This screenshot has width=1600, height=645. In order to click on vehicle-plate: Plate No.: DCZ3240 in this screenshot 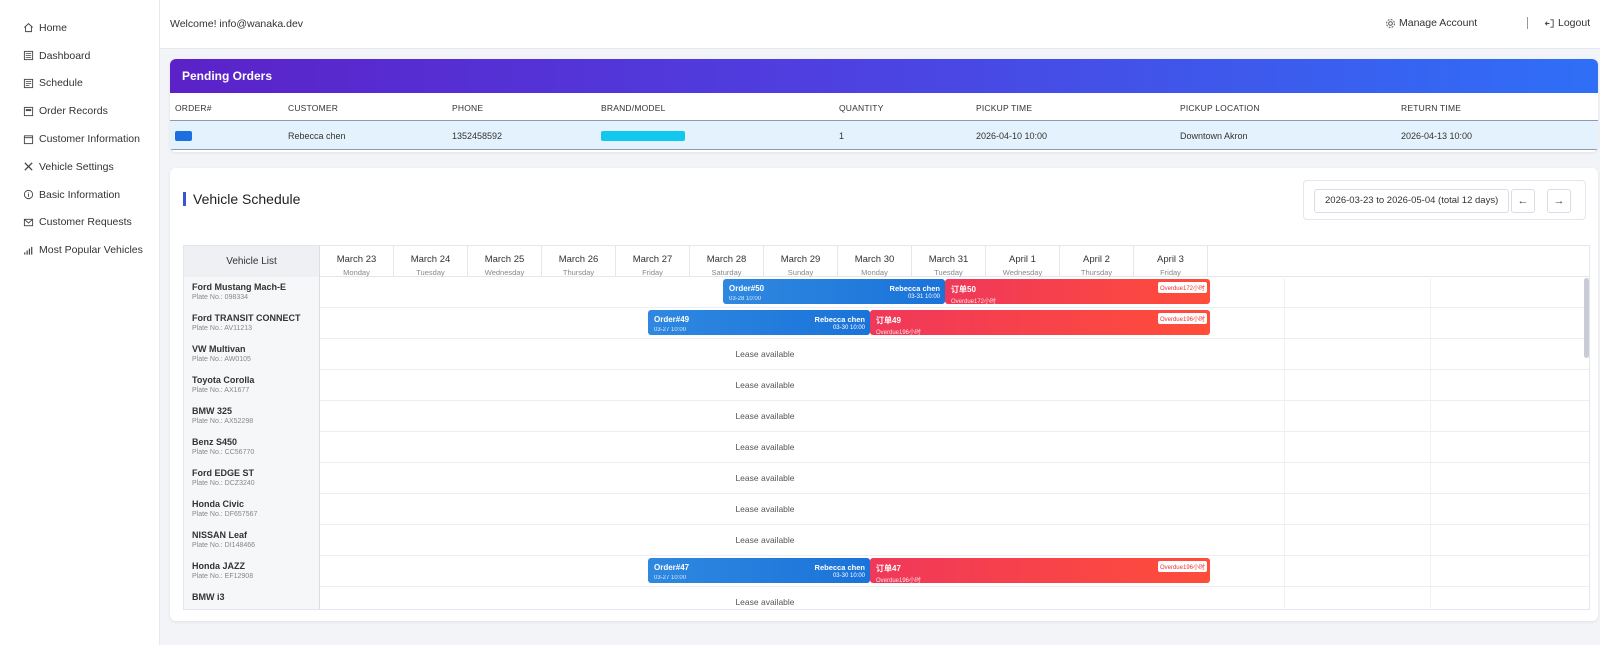, I will do `click(223, 483)`.